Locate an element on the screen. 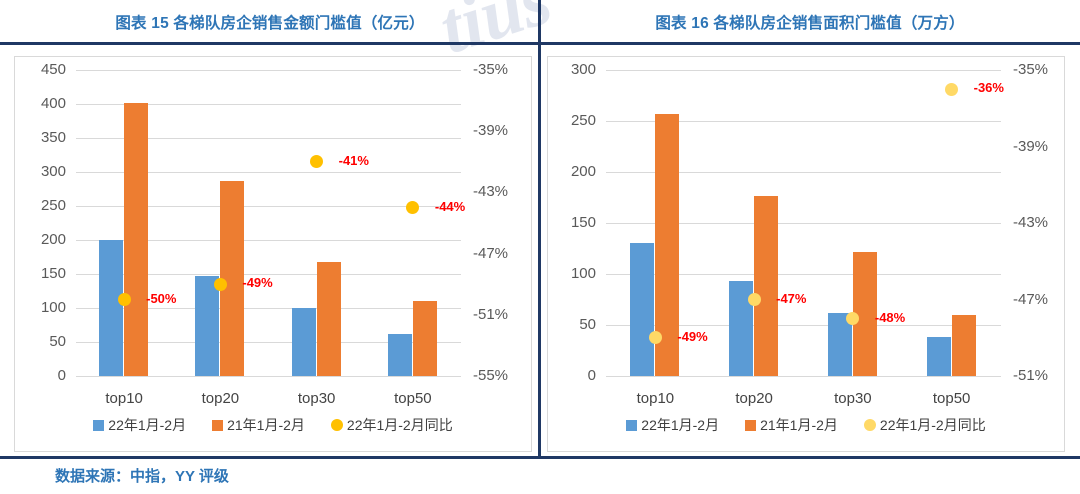 Image resolution: width=1080 pixels, height=494 pixels. chart-title-sales-area: 图表 16 各梯队房企销售面积门槛值（万方） is located at coordinates (810, 23).